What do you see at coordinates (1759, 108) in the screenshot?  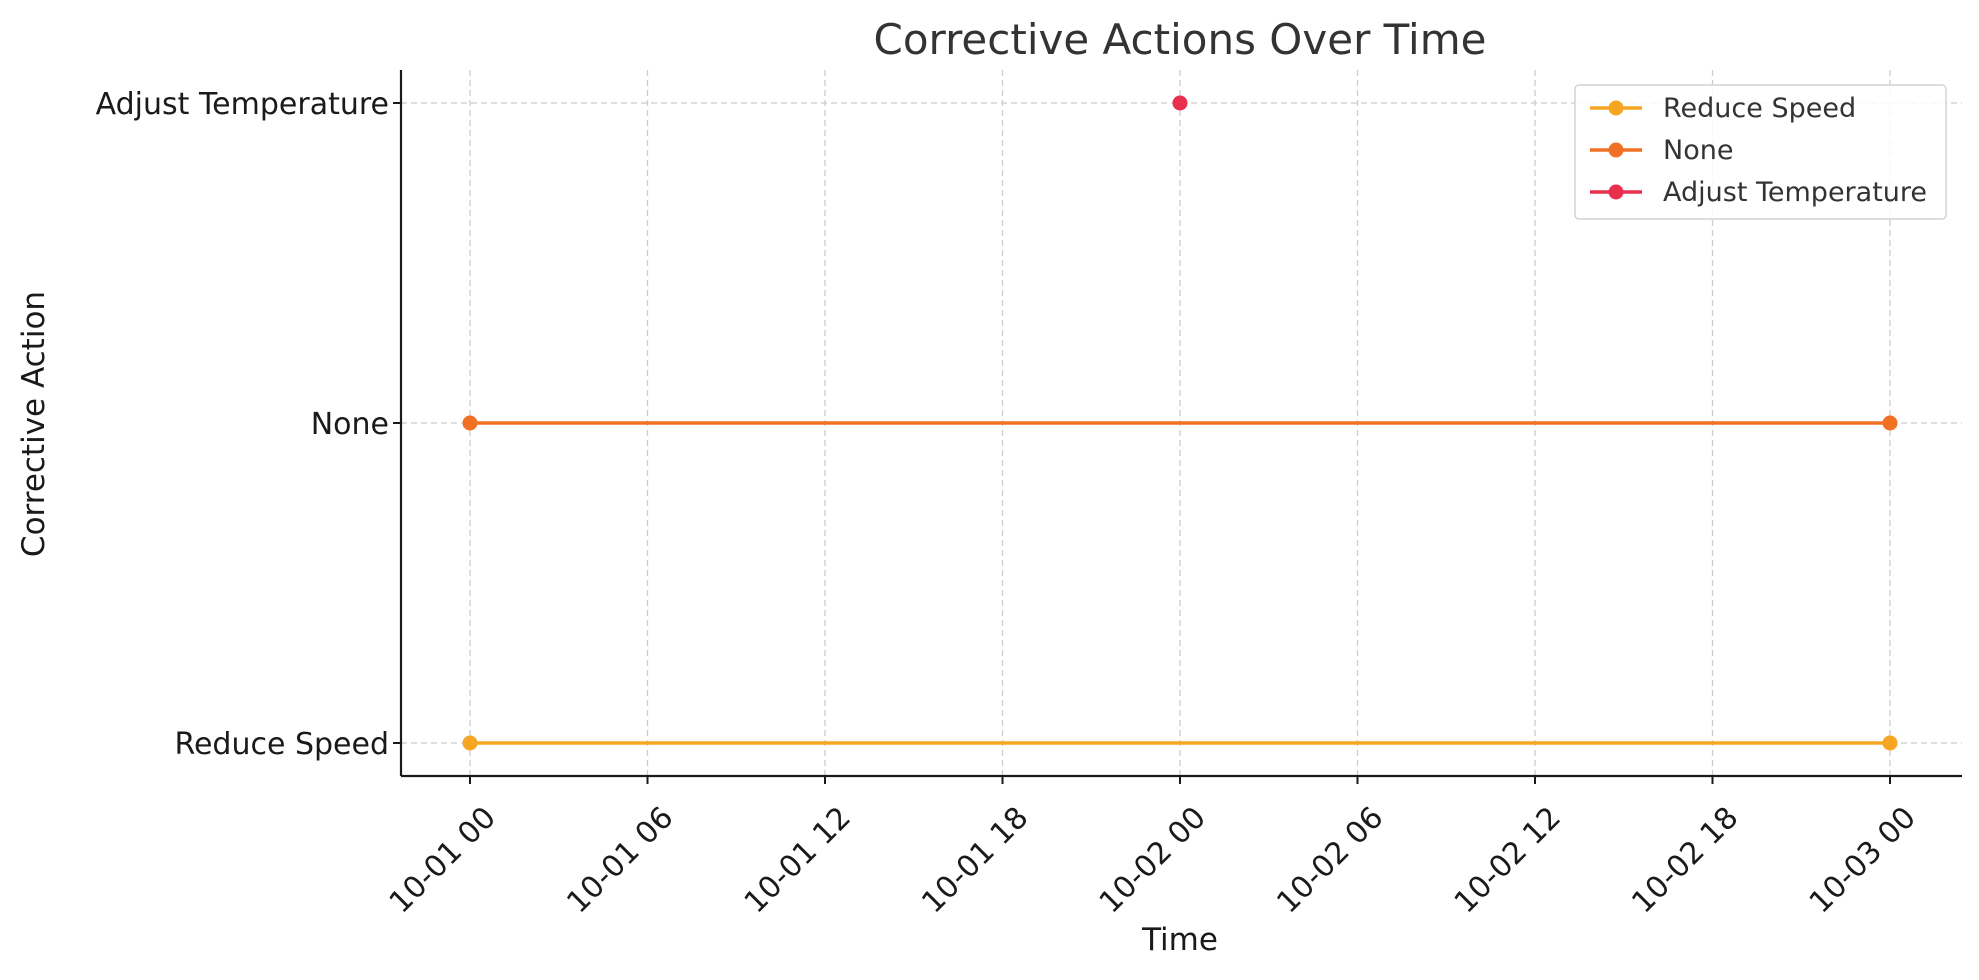 I see `legend-label: Reduce Speed` at bounding box center [1759, 108].